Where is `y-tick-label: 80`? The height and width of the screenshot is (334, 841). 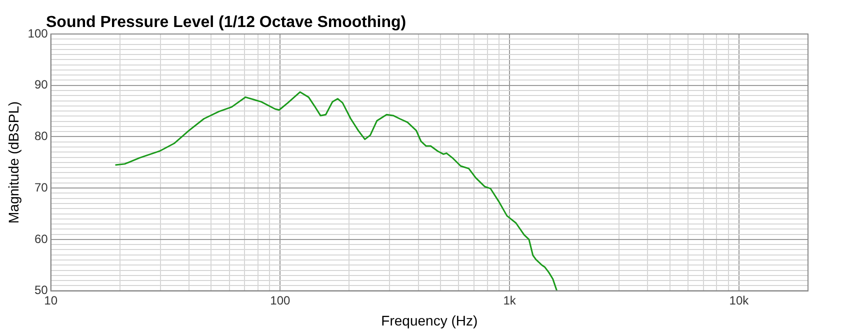
y-tick-label: 80 is located at coordinates (41, 136).